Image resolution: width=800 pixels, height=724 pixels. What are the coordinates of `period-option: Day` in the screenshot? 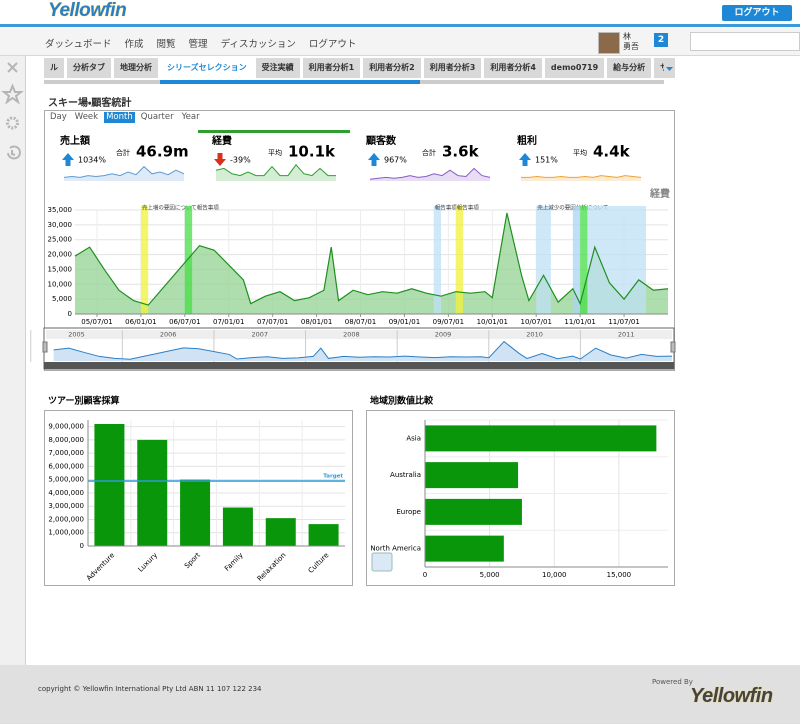 It's located at (58, 117).